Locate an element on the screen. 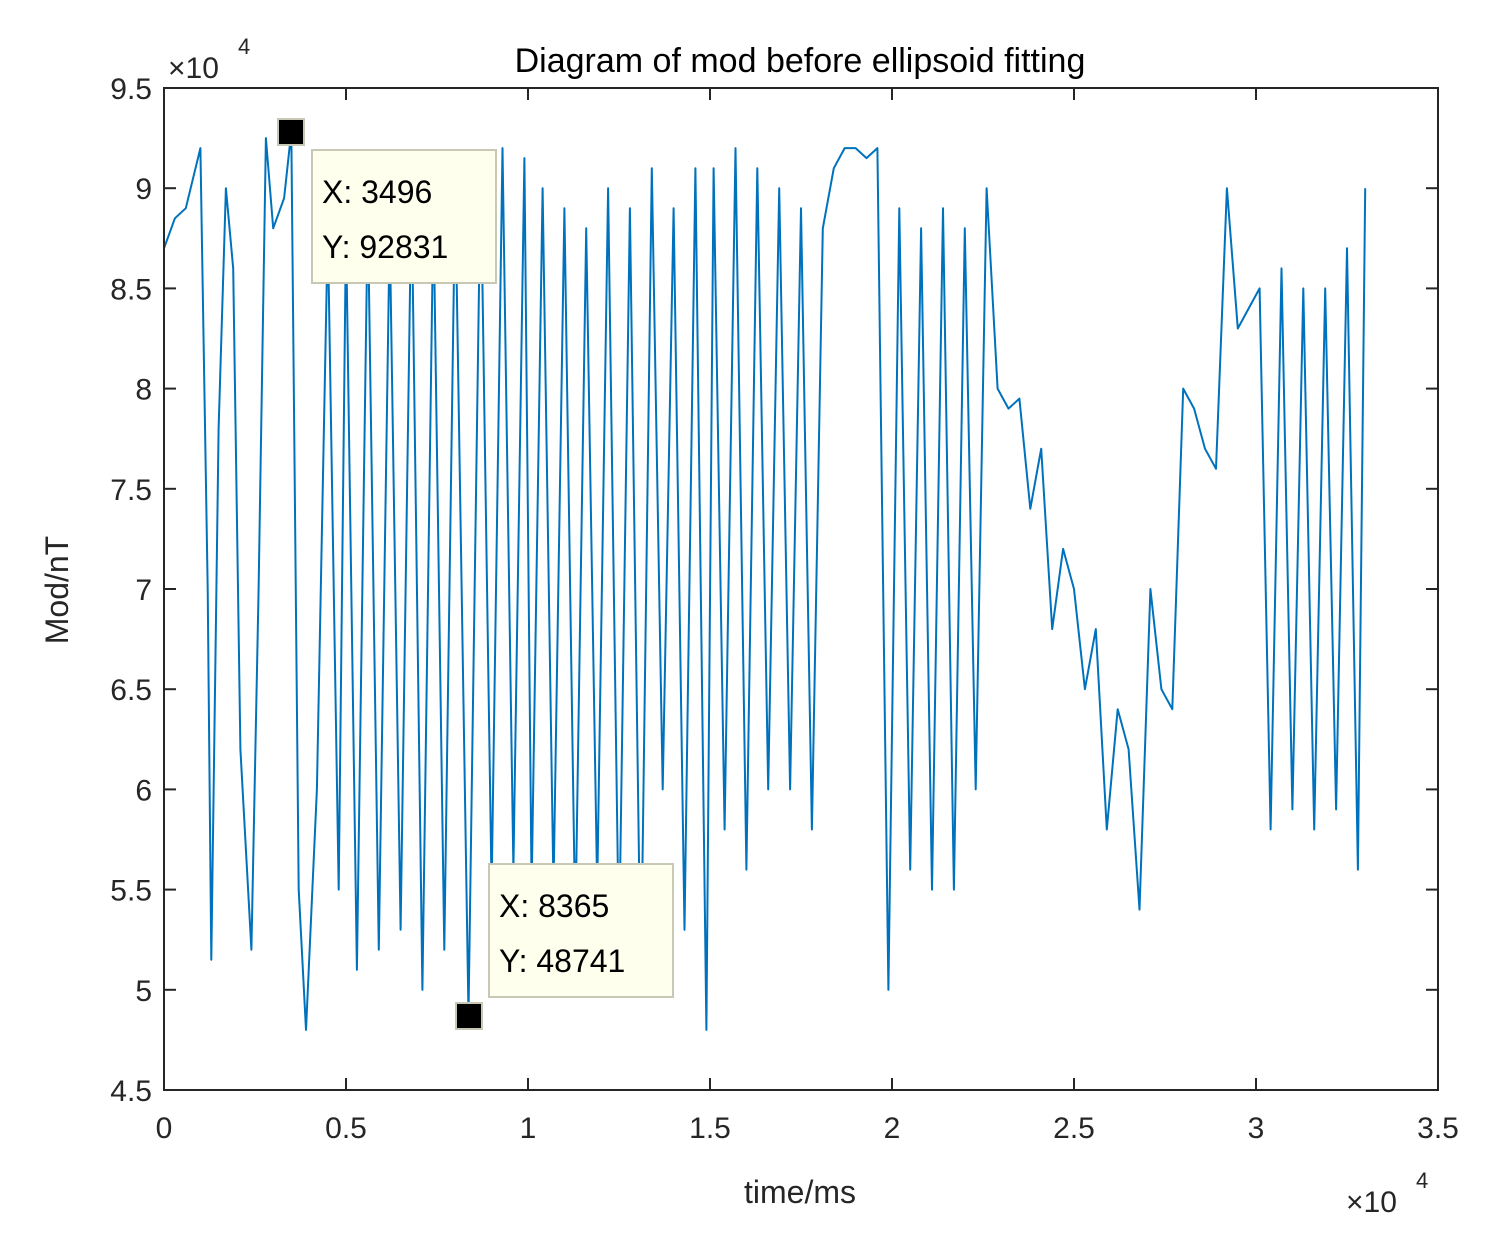 The image size is (1488, 1252). y-tick-label: 8 is located at coordinates (143, 390).